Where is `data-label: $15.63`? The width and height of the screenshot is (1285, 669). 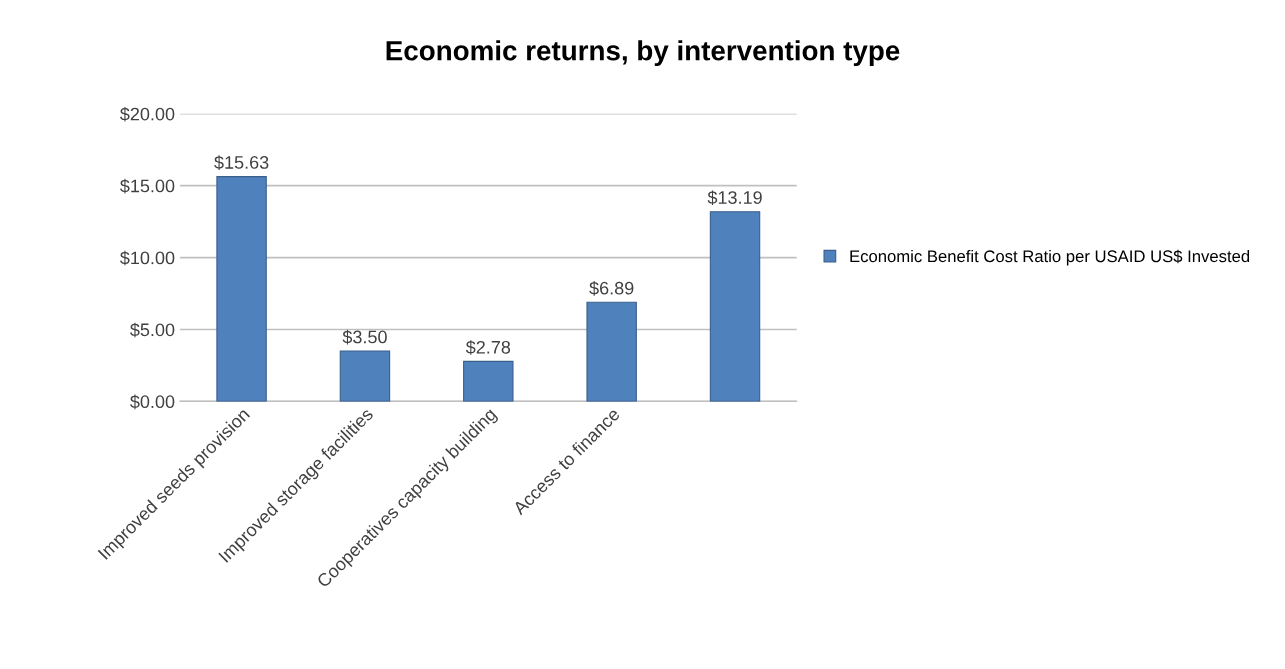 data-label: $15.63 is located at coordinates (241, 162).